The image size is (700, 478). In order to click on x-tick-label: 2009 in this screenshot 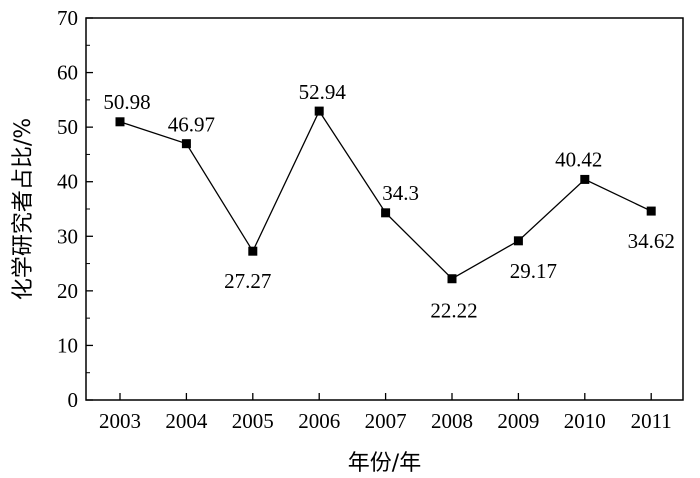, I will do `click(518, 421)`.